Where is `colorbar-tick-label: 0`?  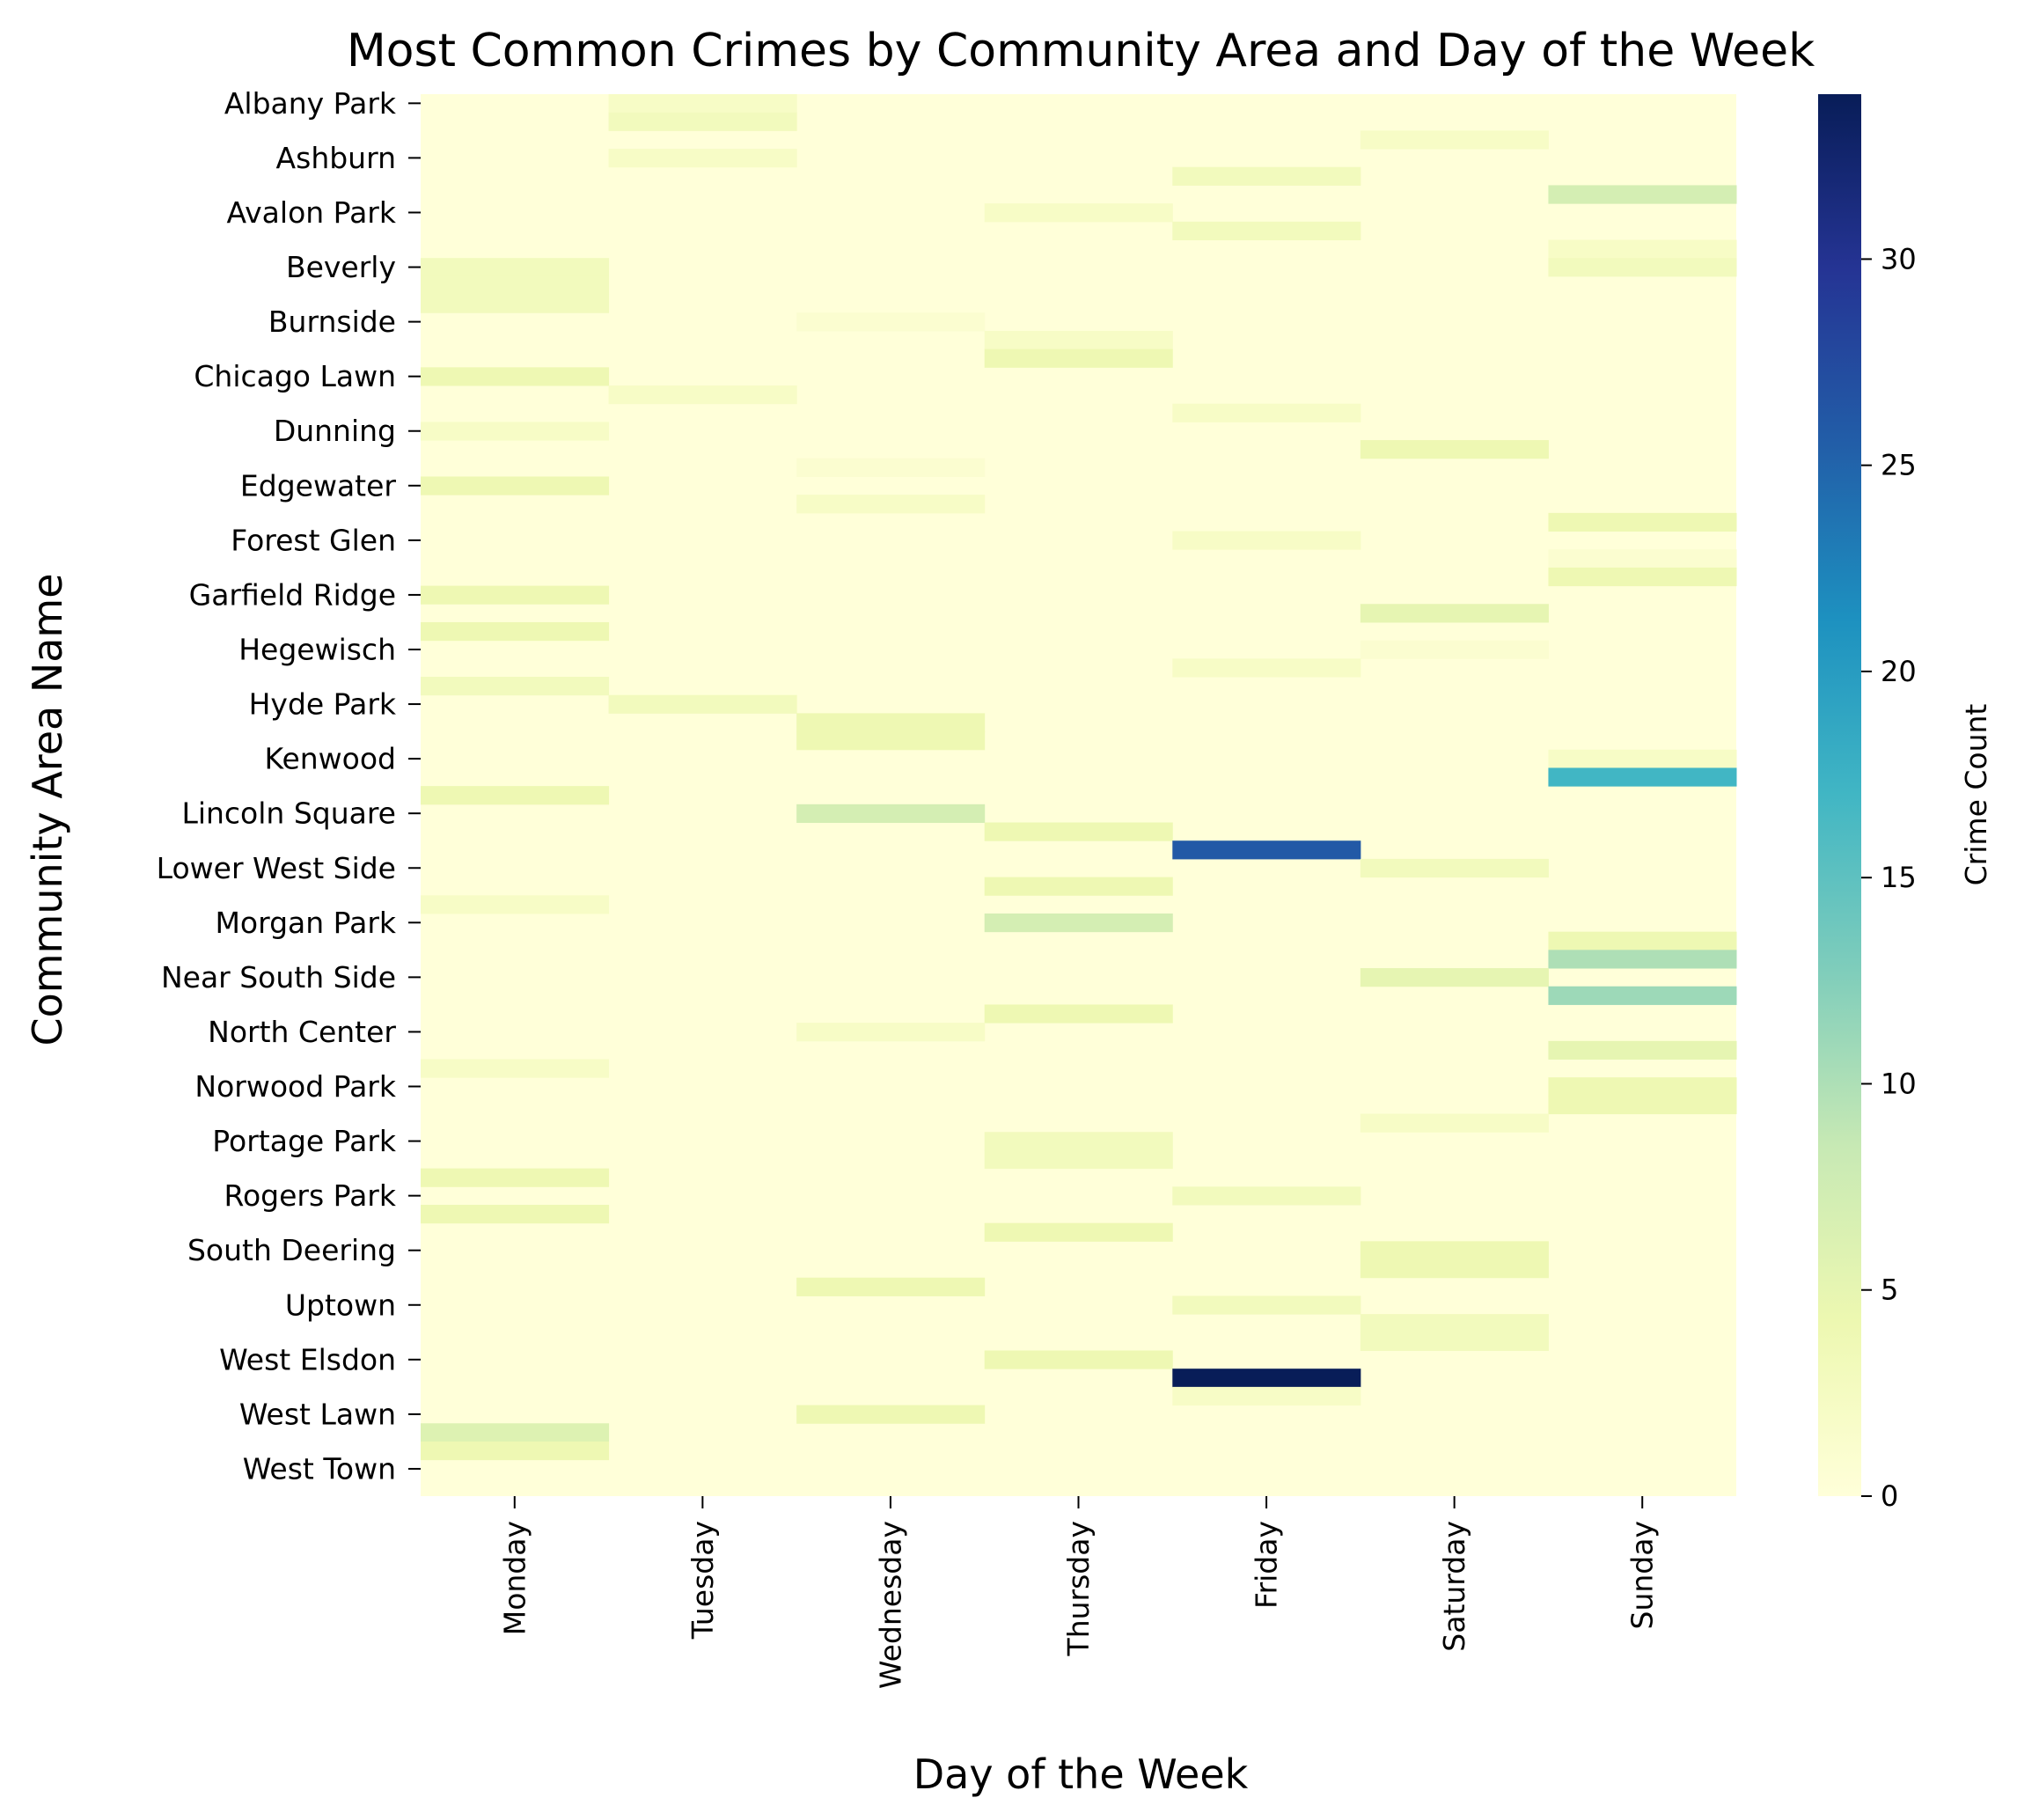
colorbar-tick-label: 0 is located at coordinates (1889, 1496).